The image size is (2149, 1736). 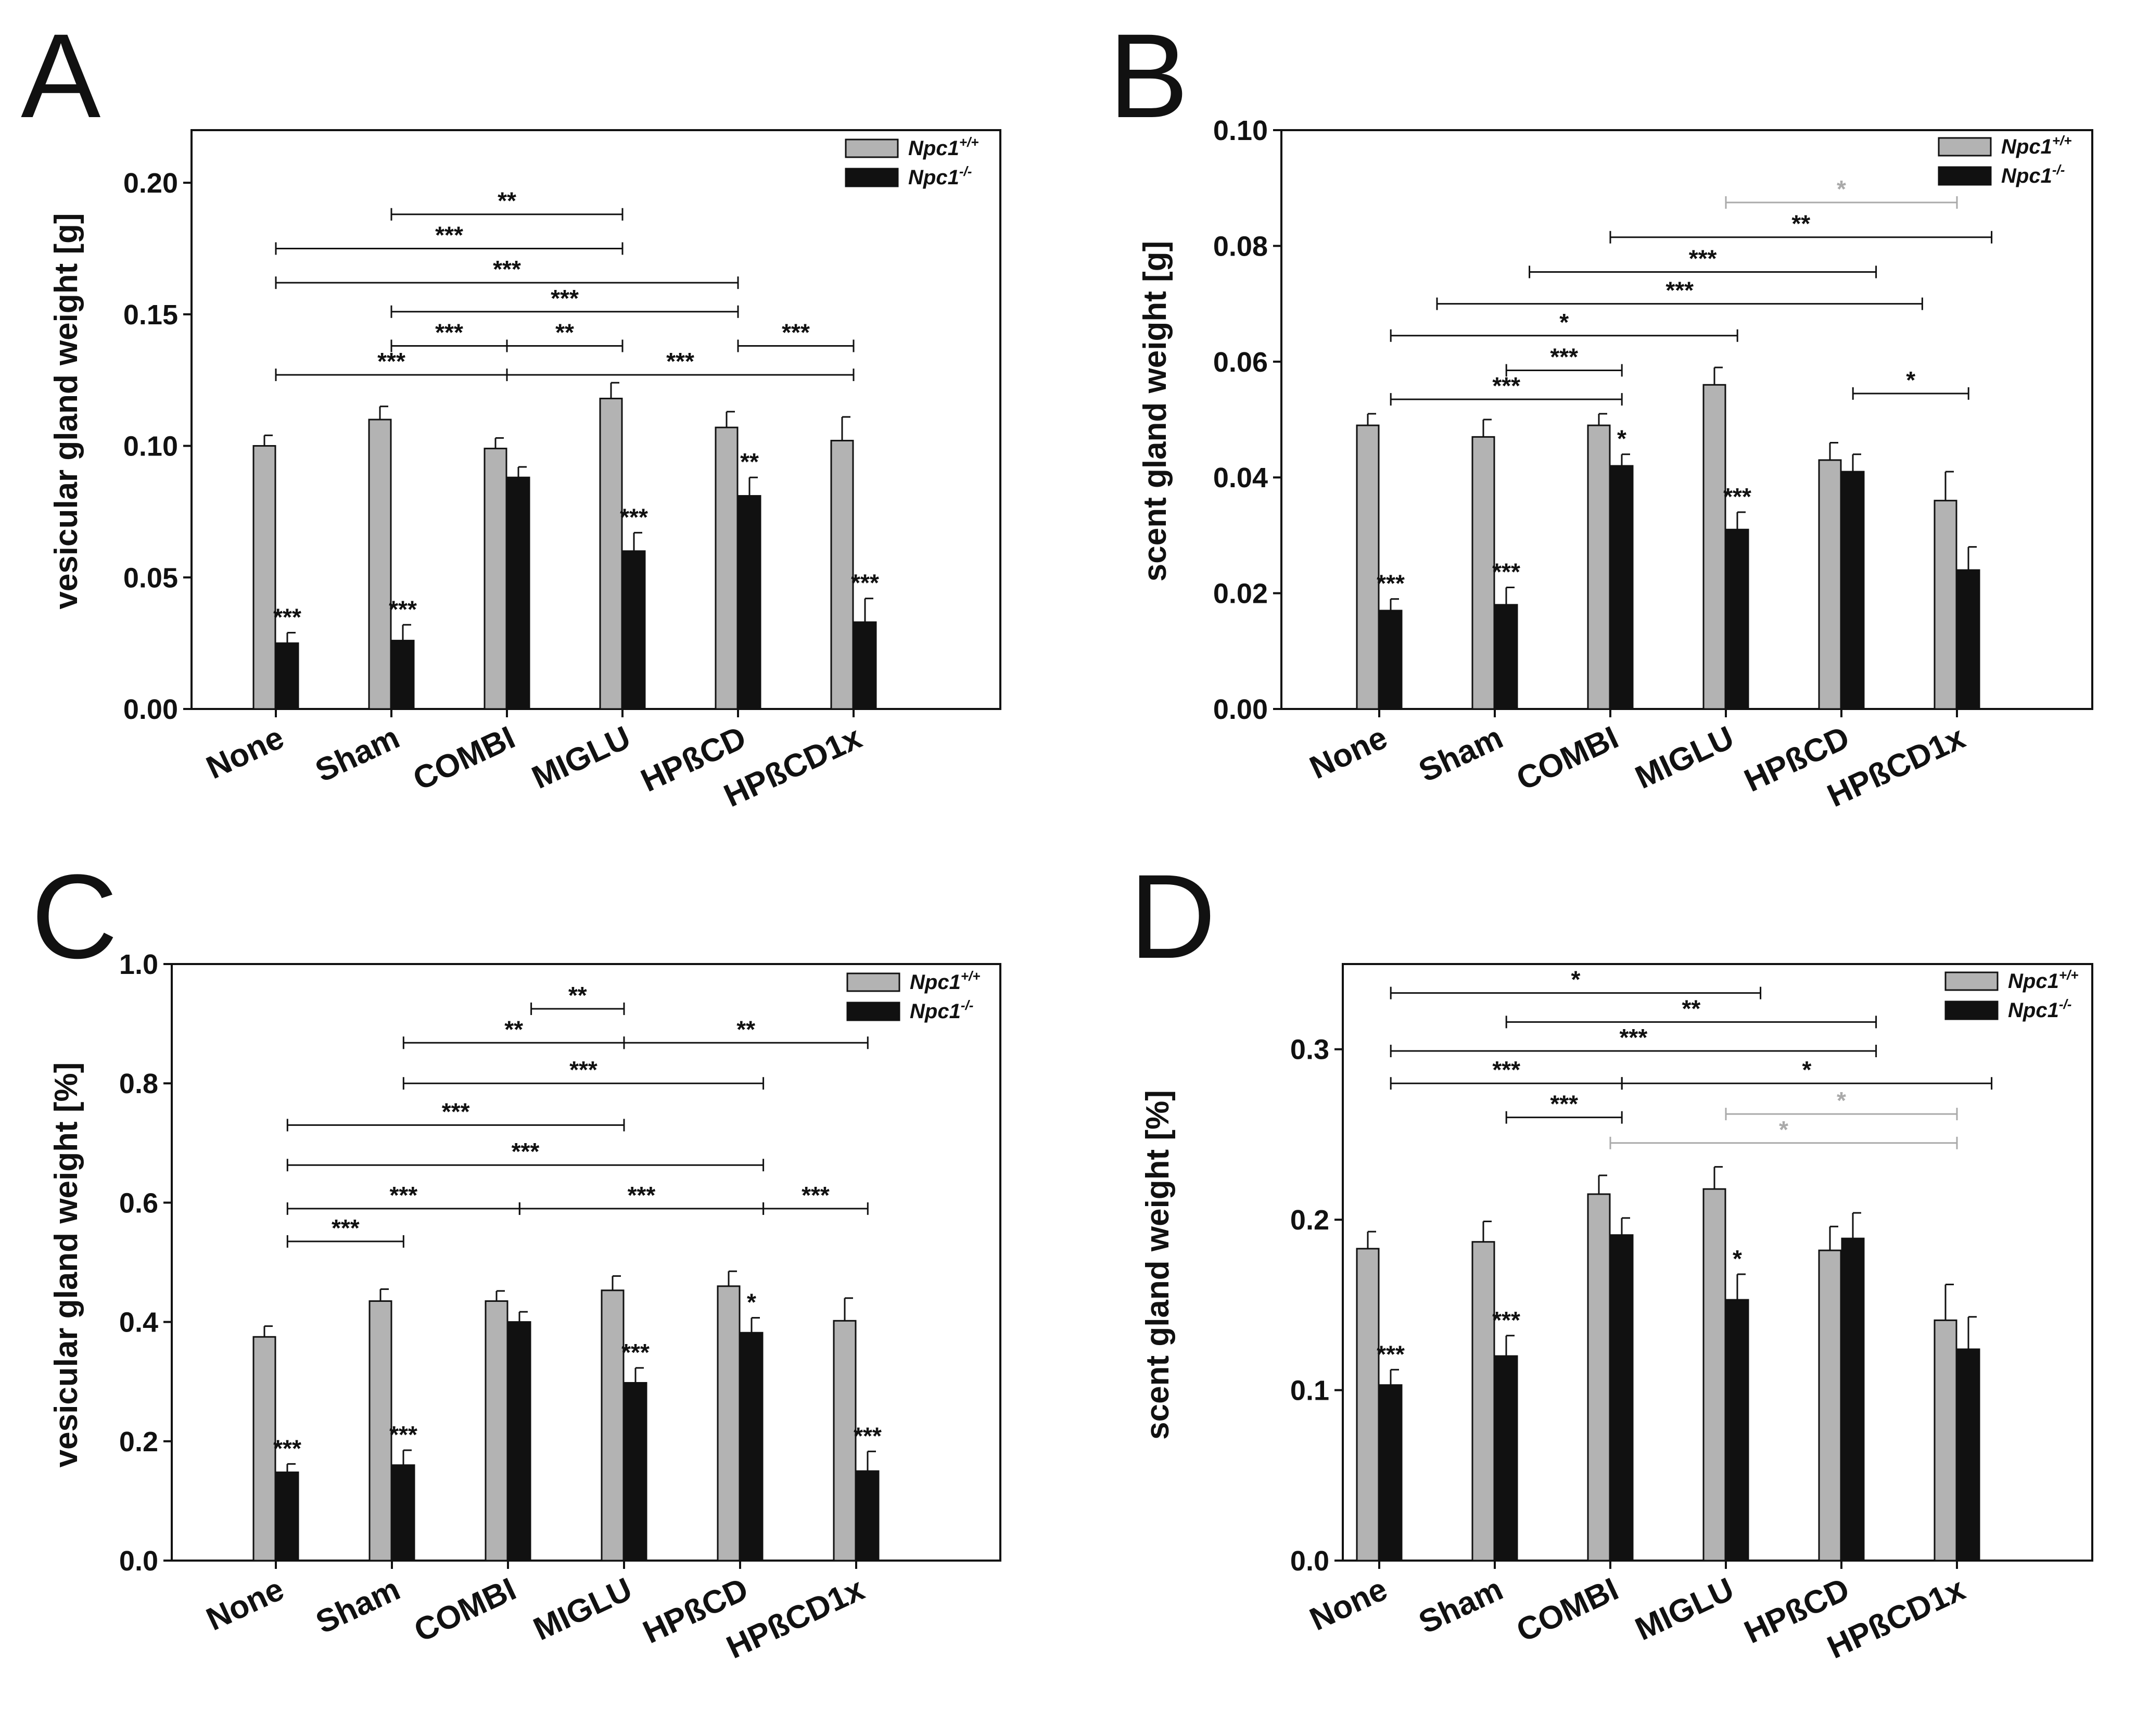 I want to click on y-tick-label: 0.3, so click(x=1310, y=1050).